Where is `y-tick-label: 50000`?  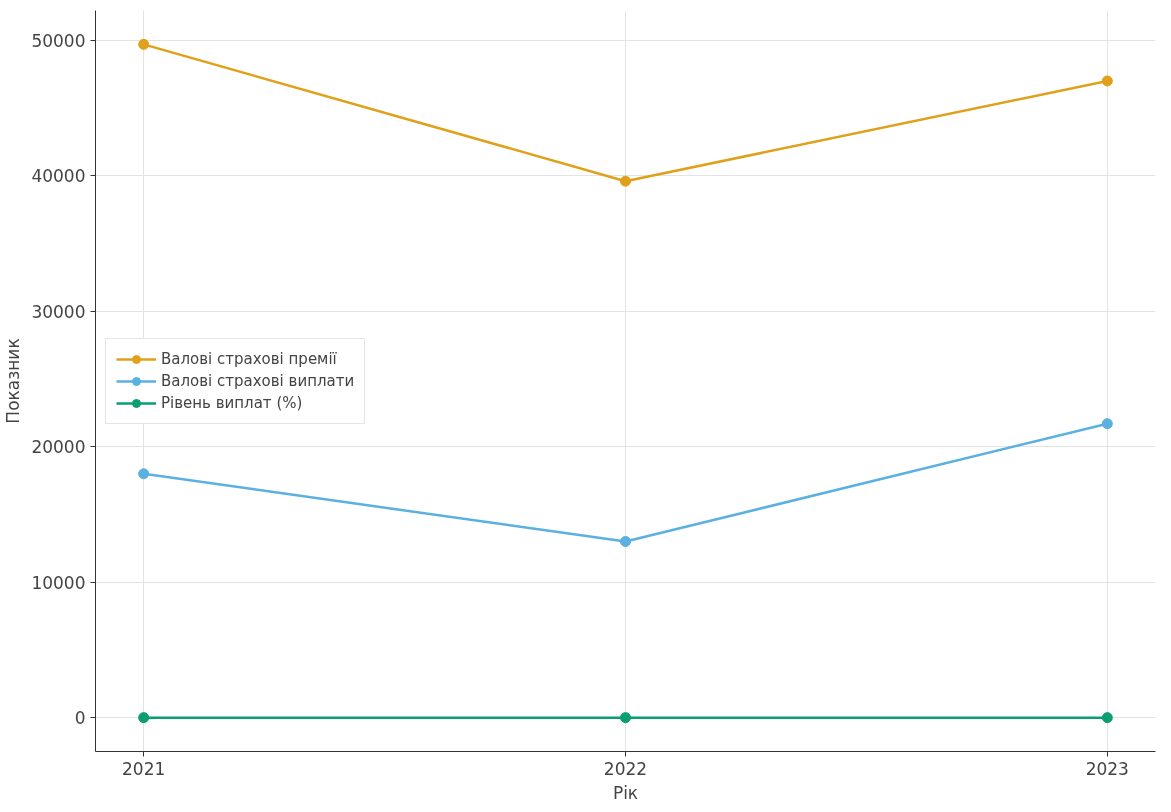
y-tick-label: 50000 is located at coordinates (58, 40).